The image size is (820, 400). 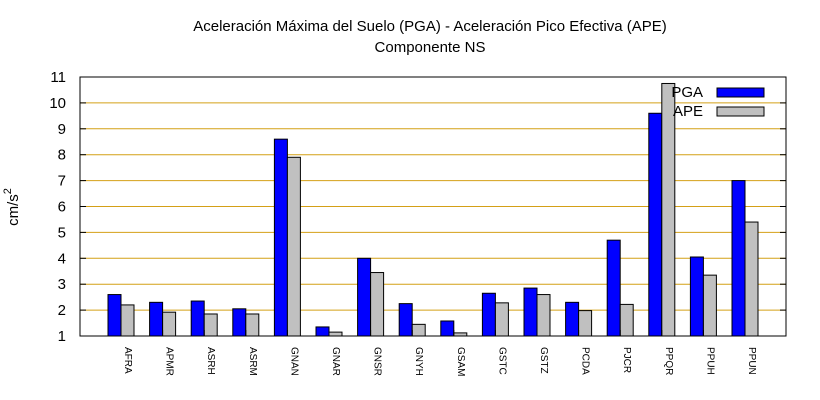 I want to click on x-tick-label: AFRA, so click(x=127, y=360).